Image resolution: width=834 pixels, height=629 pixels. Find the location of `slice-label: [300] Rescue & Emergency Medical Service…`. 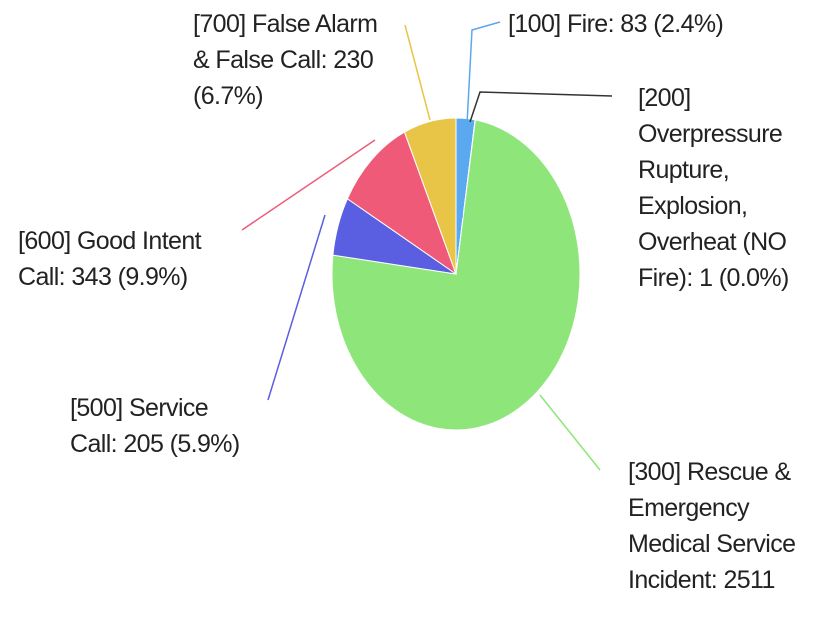

slice-label: [300] Rescue & Emergency Medical Service… is located at coordinates (712, 526).